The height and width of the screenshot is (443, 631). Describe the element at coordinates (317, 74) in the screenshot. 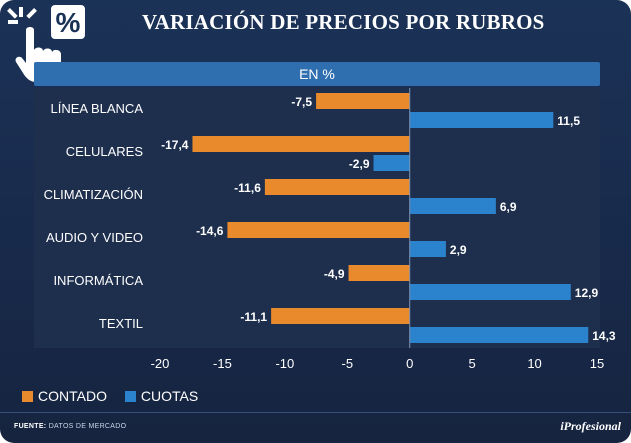

I see `chart-subtitle: EN %` at that location.